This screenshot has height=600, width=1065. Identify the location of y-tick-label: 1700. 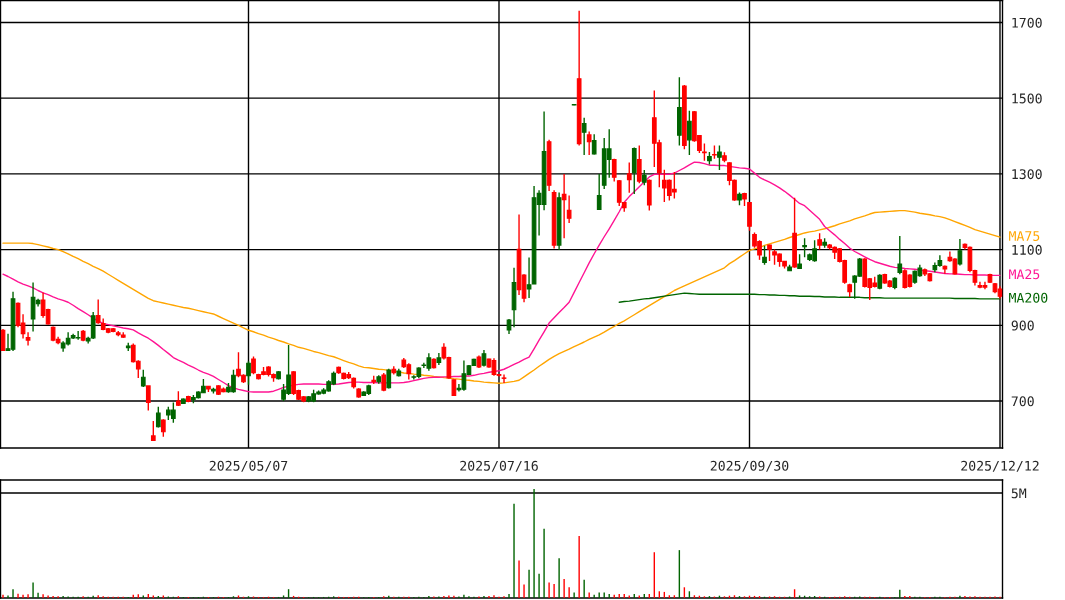
(1027, 22).